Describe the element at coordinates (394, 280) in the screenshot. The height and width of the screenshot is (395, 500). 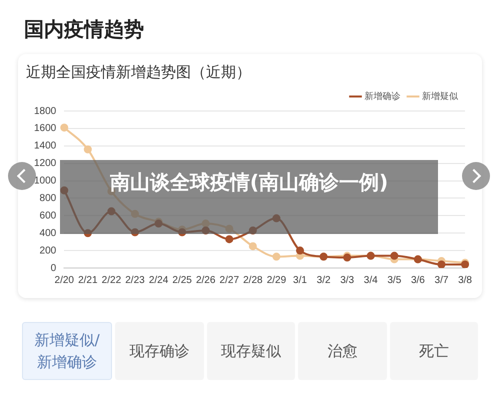
I see `x-tick-label: 3/5` at that location.